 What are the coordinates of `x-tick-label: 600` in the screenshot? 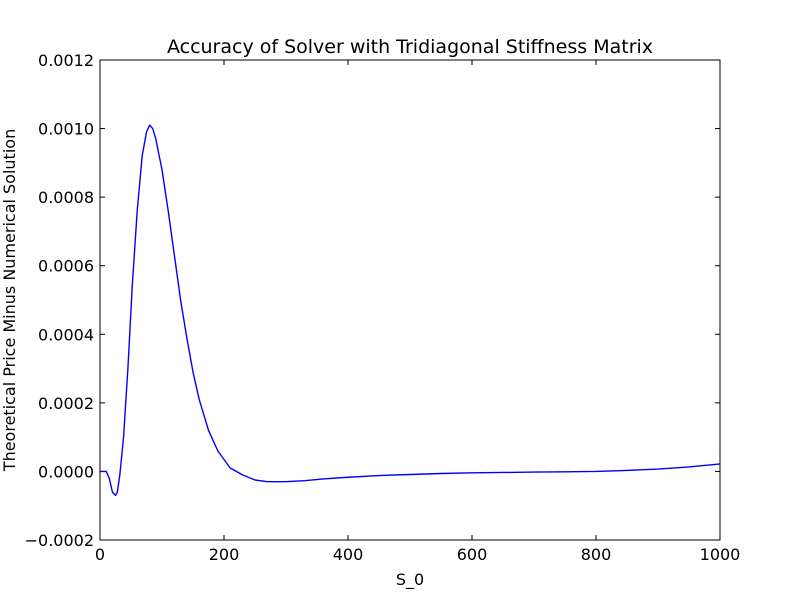 It's located at (472, 554).